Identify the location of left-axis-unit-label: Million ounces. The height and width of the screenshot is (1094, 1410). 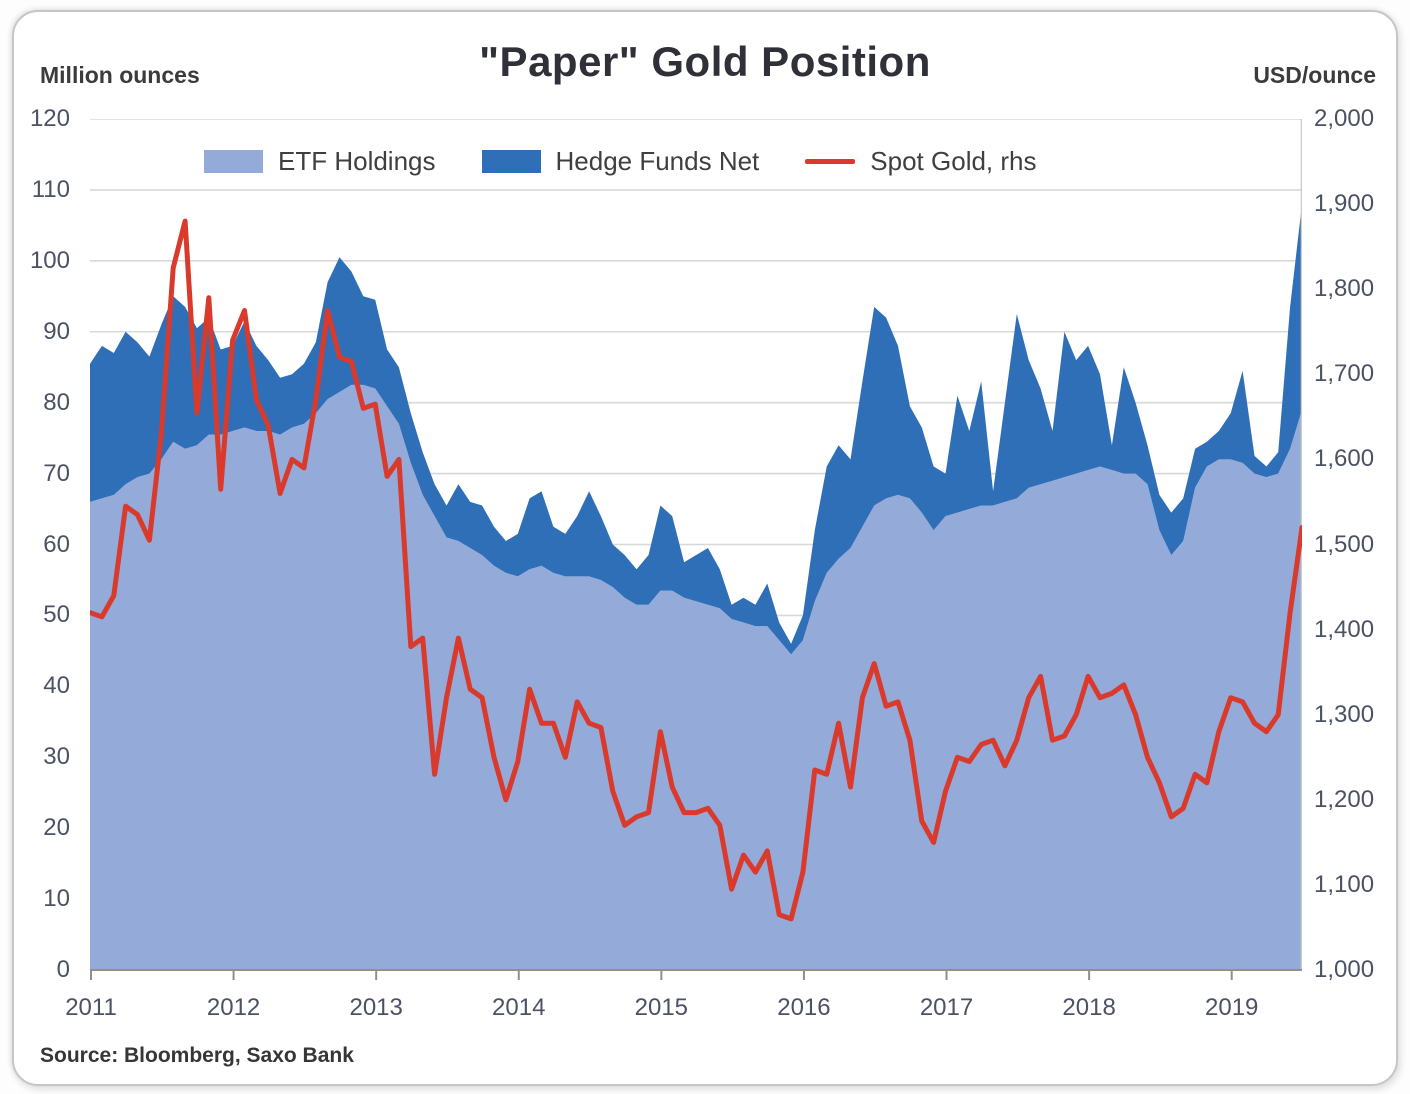
(120, 75).